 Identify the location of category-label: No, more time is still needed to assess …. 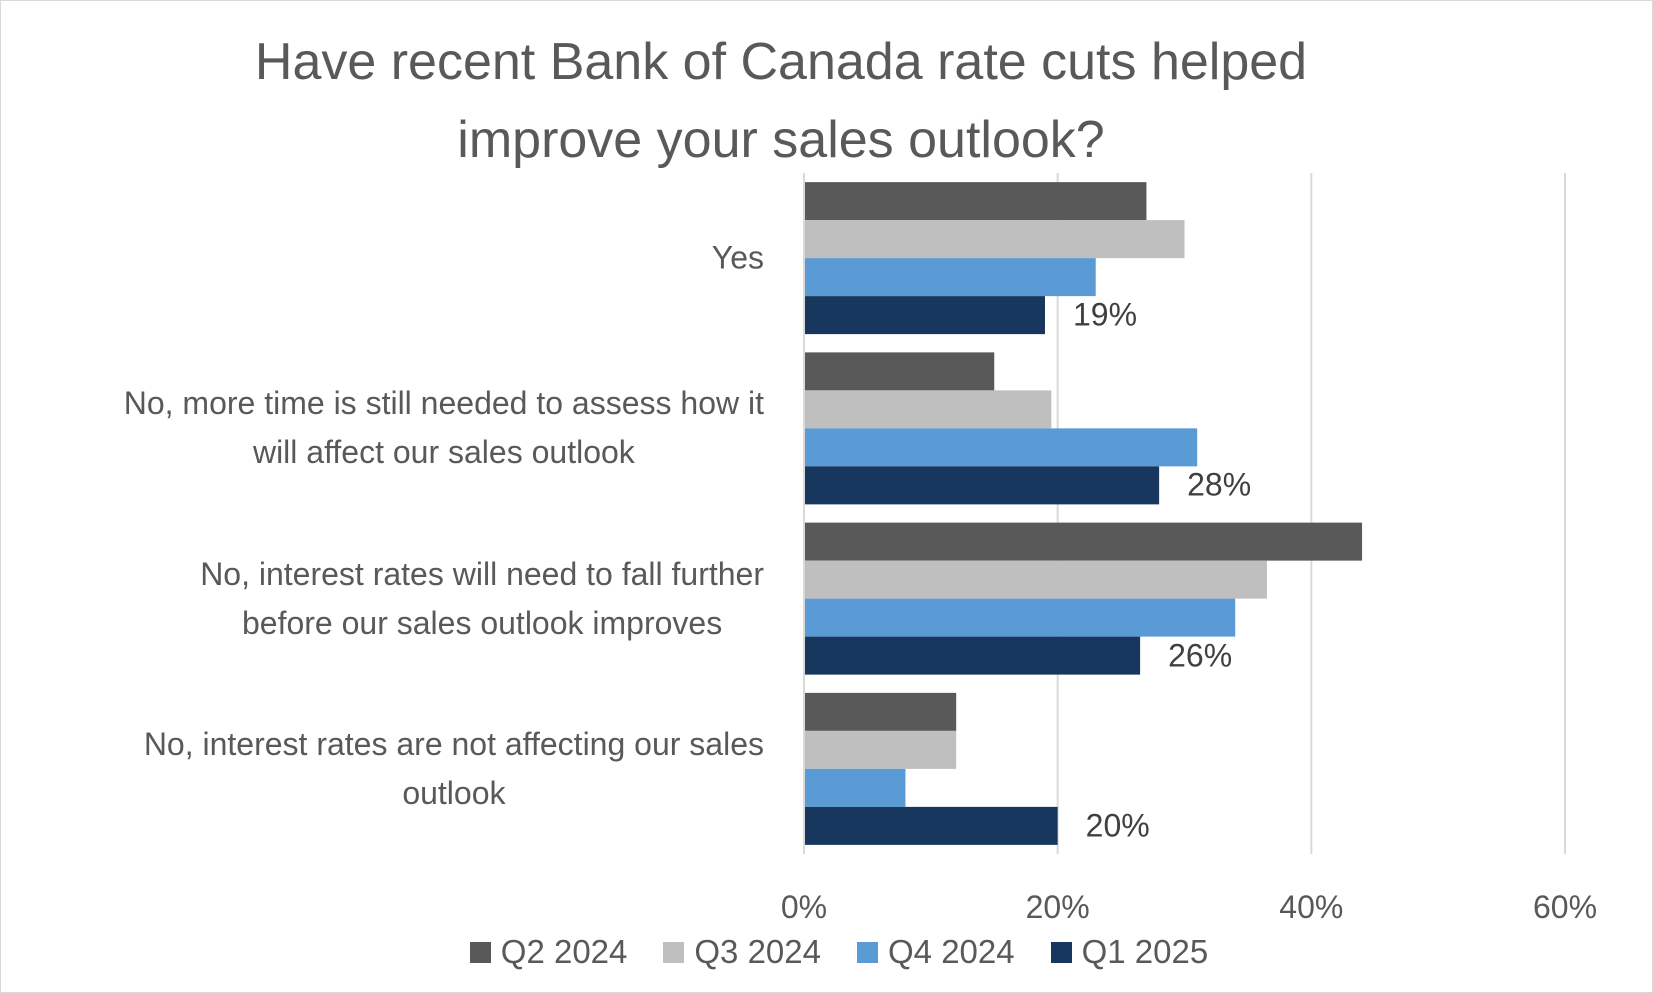
(444, 428).